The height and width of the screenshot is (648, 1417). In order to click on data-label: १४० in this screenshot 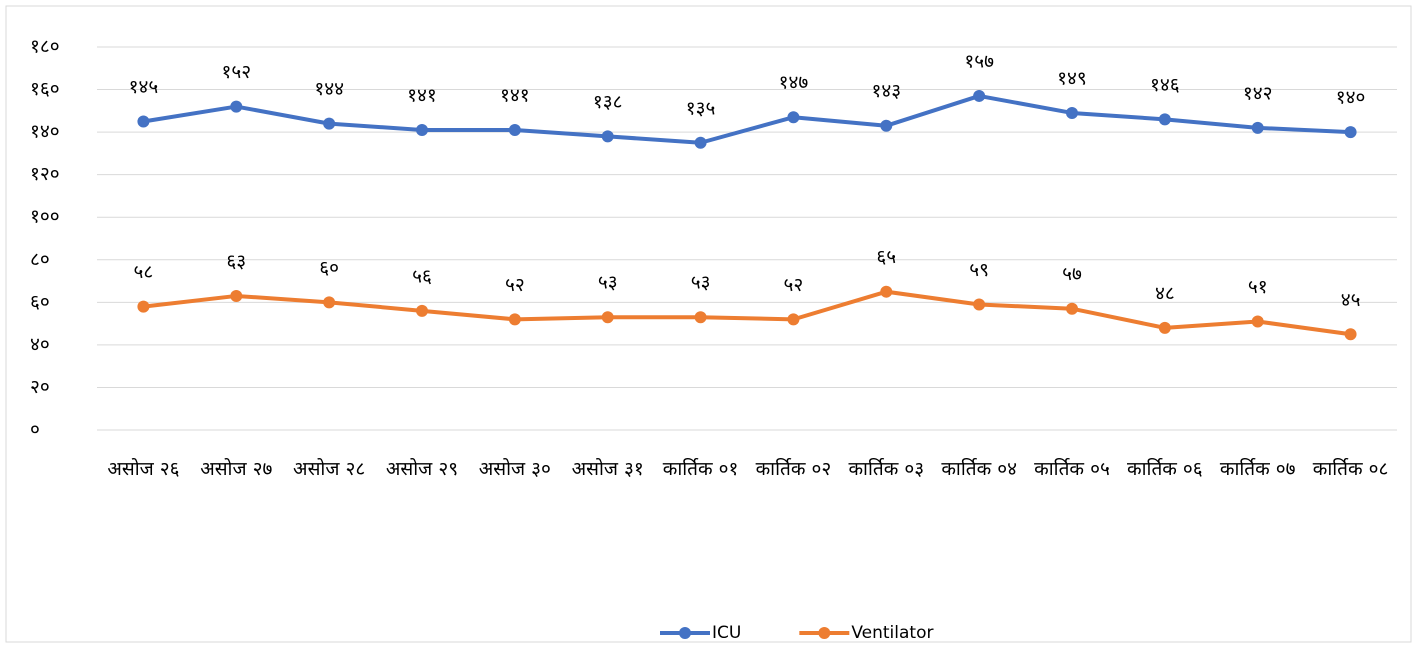, I will do `click(1351, 98)`.